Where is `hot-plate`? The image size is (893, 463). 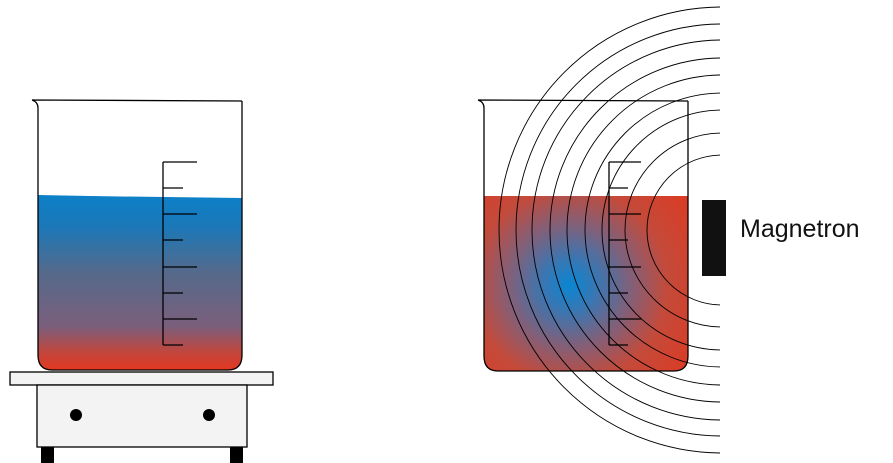 hot-plate is located at coordinates (141, 417).